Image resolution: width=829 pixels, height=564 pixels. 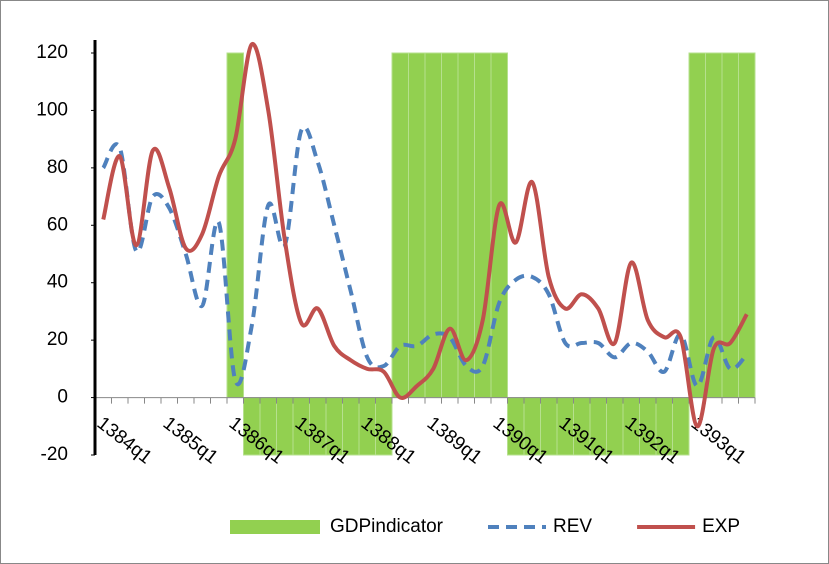 What do you see at coordinates (57, 224) in the screenshot?
I see `y-tick-label: 60` at bounding box center [57, 224].